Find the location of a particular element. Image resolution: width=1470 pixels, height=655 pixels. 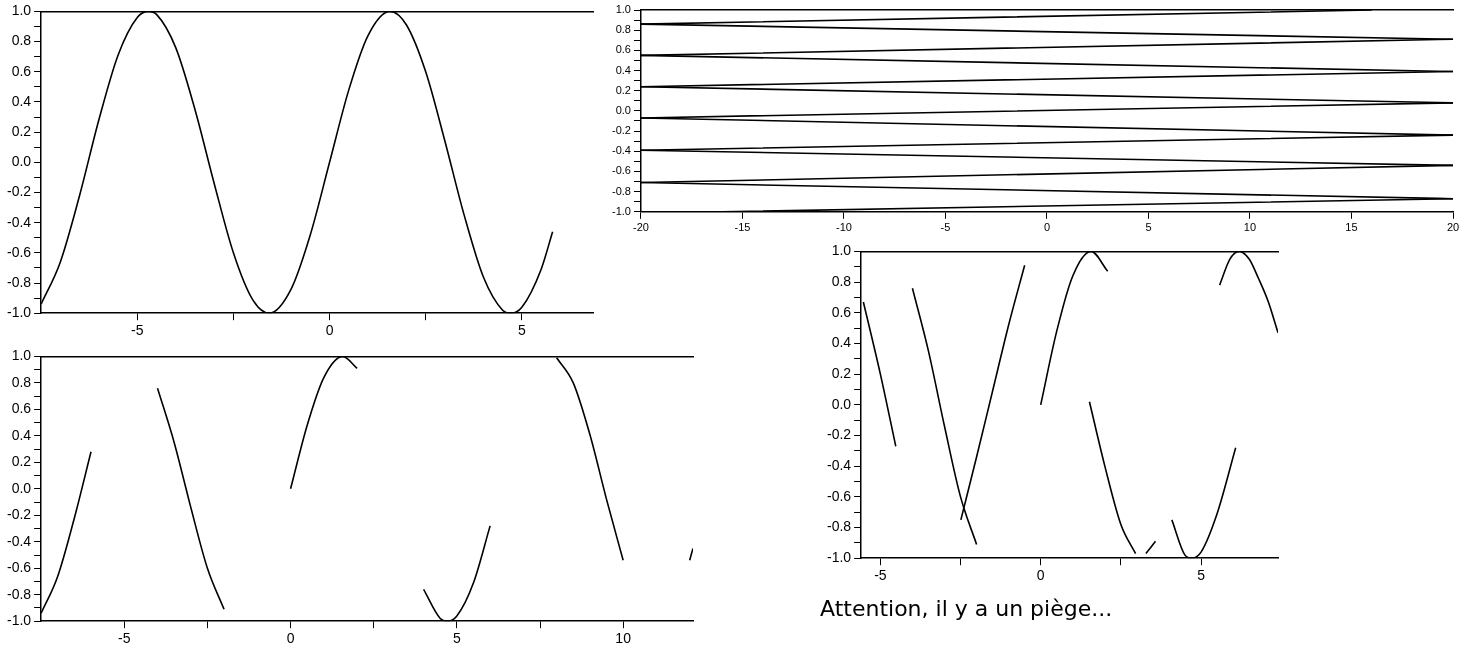

x-tick-label: -10 is located at coordinates (844, 227).